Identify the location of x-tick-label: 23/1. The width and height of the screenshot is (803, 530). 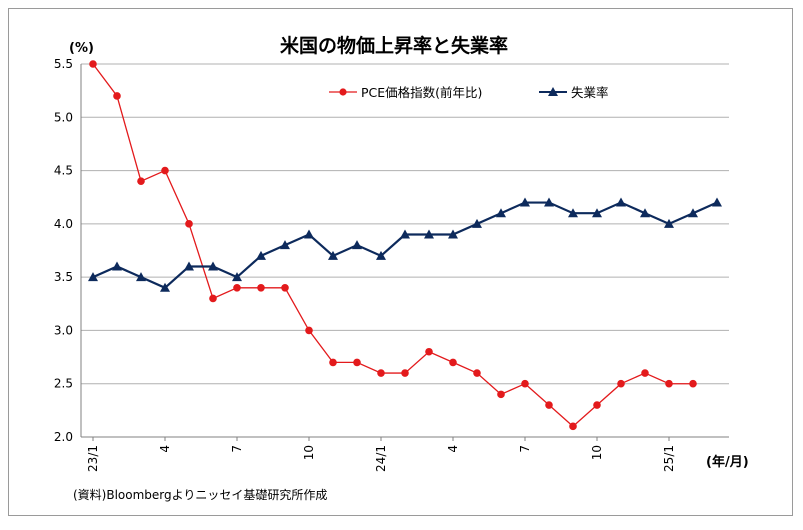
(93, 458).